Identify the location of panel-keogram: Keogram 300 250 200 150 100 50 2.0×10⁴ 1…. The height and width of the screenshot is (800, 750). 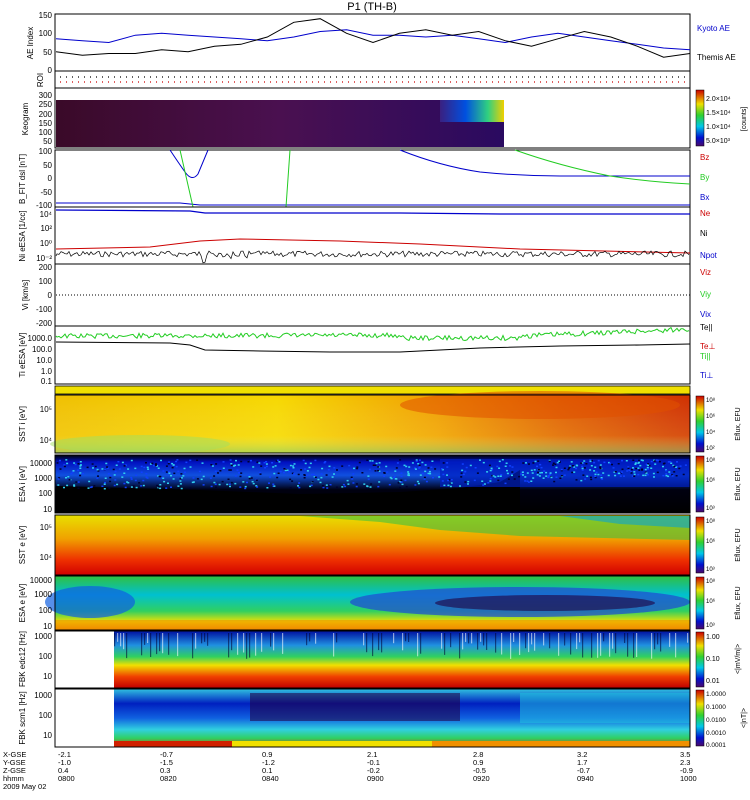
(384, 118).